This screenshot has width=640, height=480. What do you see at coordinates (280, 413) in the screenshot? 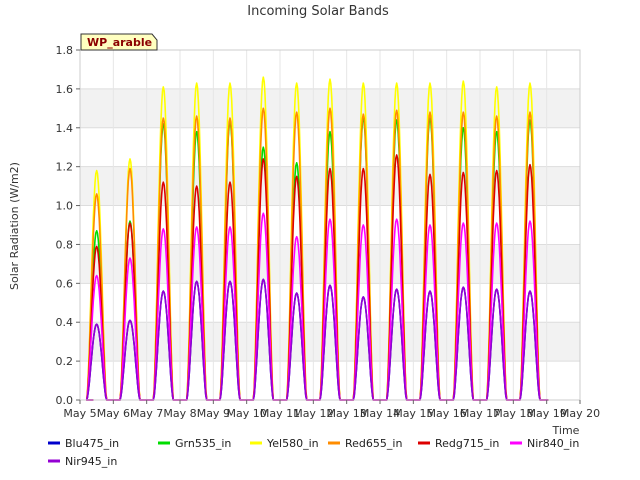
I see `x-tick-label: May 11` at bounding box center [280, 413].